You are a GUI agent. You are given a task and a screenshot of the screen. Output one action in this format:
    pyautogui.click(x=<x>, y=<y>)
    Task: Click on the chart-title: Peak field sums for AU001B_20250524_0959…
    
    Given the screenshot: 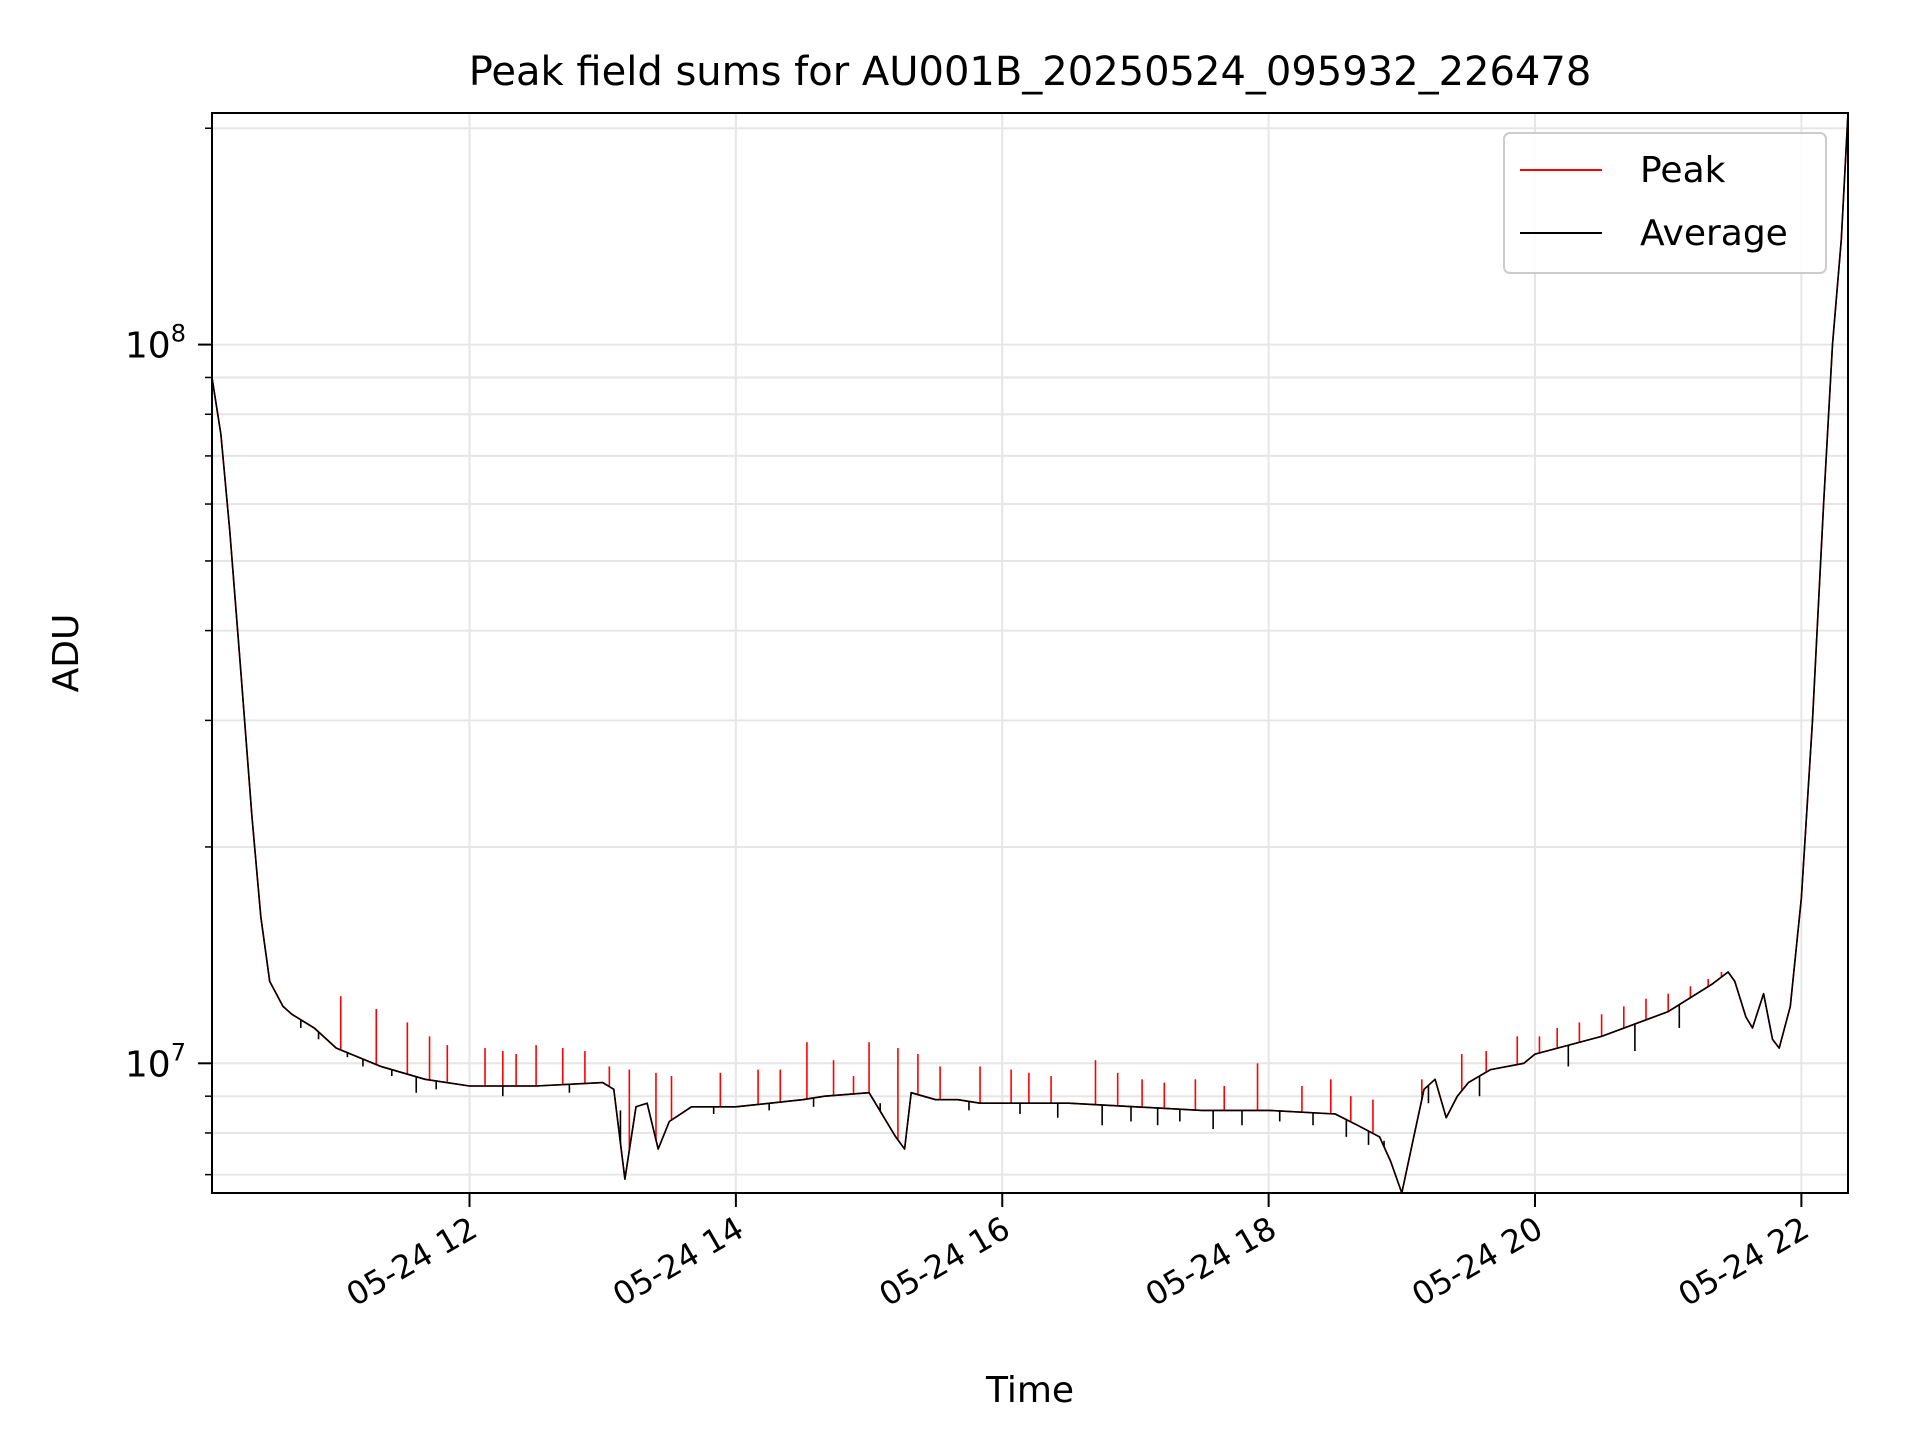 What is the action you would take?
    pyautogui.click(x=1030, y=72)
    